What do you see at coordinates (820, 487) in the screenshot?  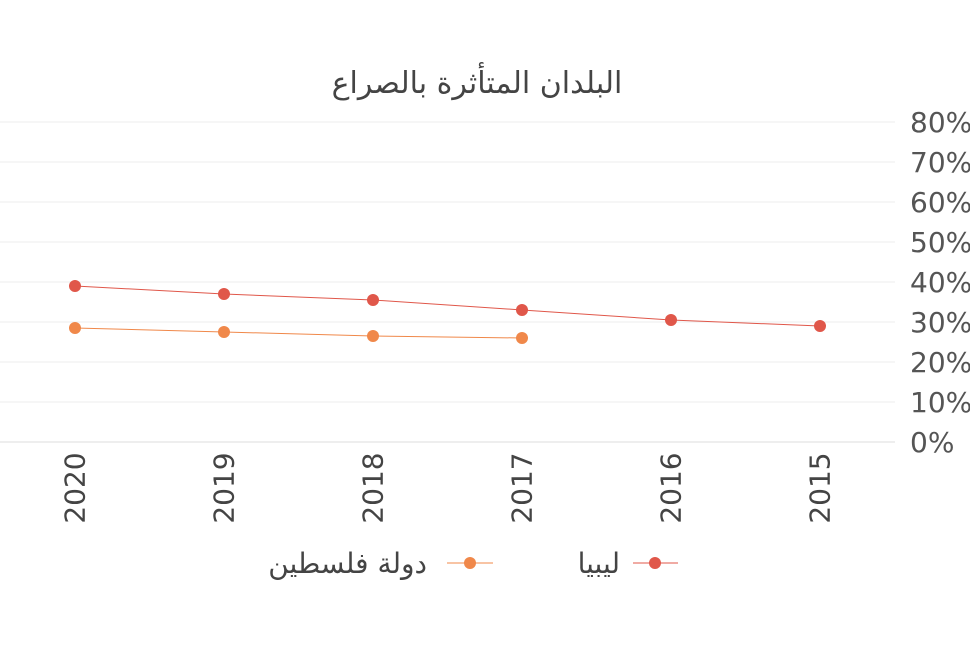 I see `x-tick-label: 2015` at bounding box center [820, 487].